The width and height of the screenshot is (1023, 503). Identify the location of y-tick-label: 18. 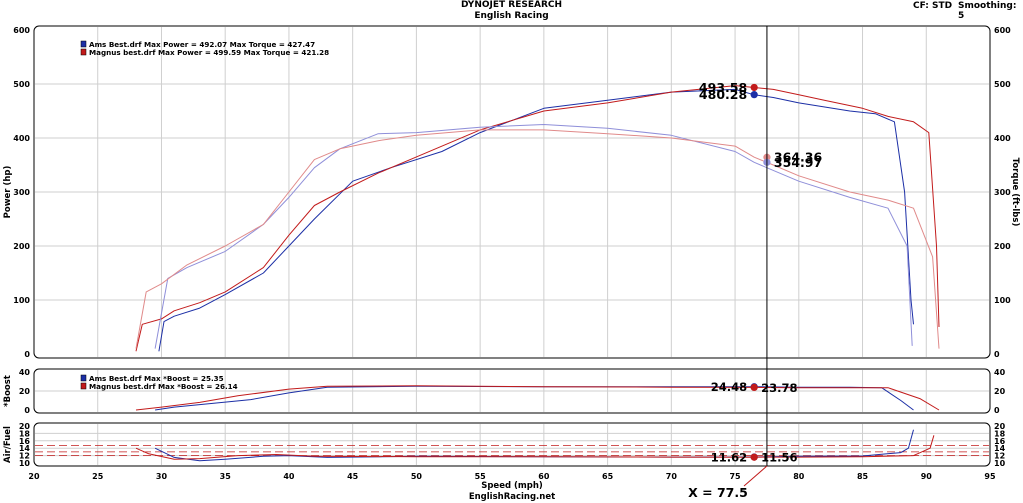
(25, 433).